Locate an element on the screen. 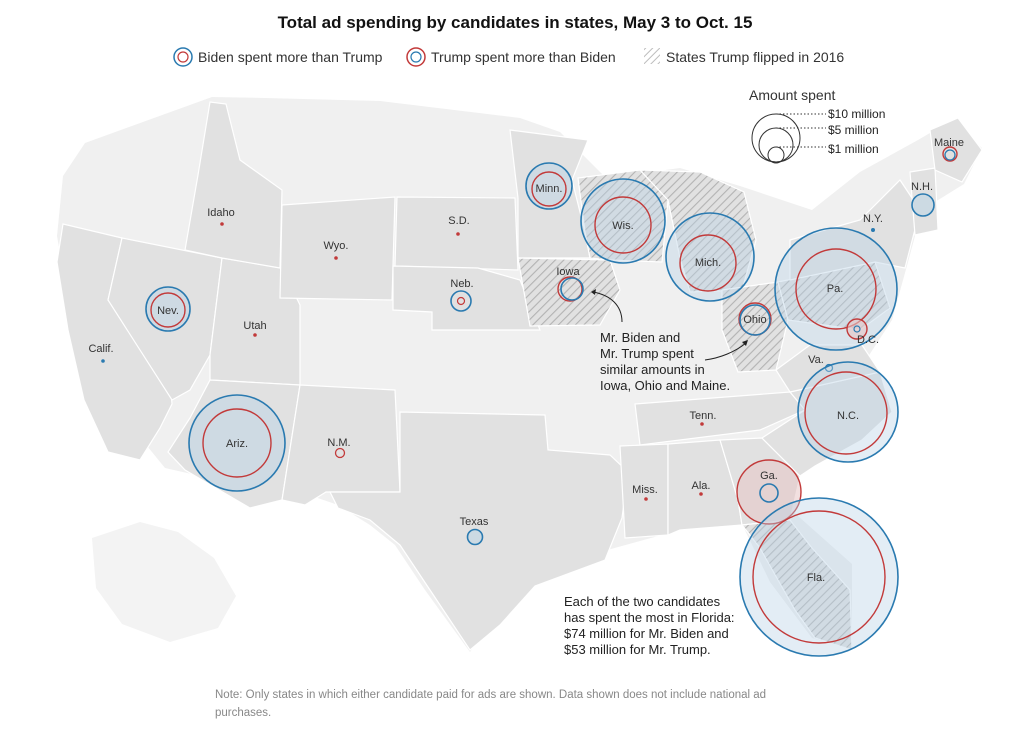 Image resolution: width=1026 pixels, height=739 pixels. legend-trump-outer-icon is located at coordinates (416, 57).